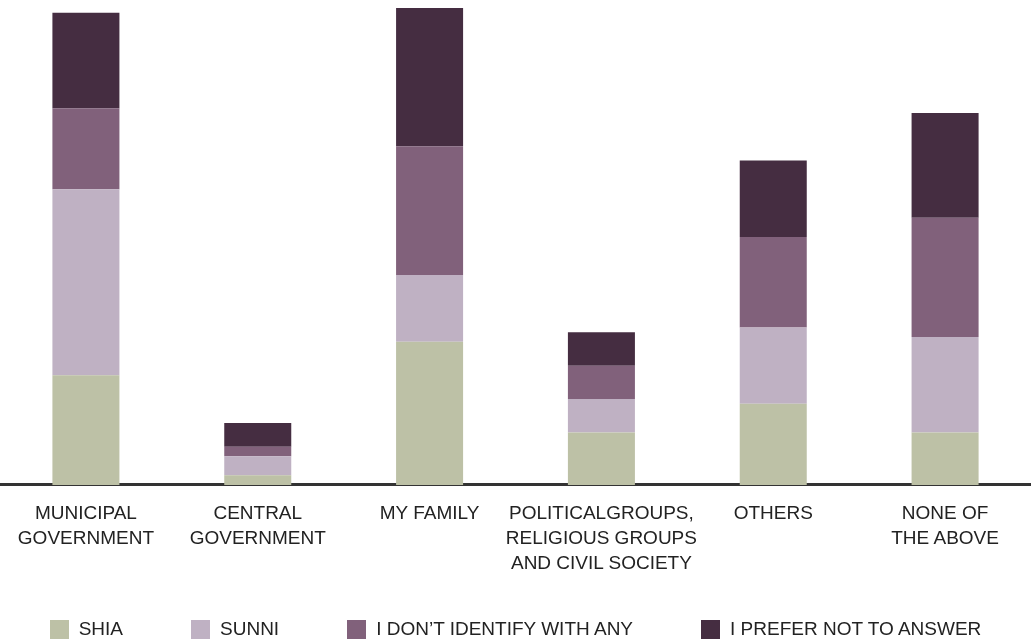  What do you see at coordinates (258, 525) in the screenshot?
I see `x-tick-label: CENTRAL GOVERNMENT` at bounding box center [258, 525].